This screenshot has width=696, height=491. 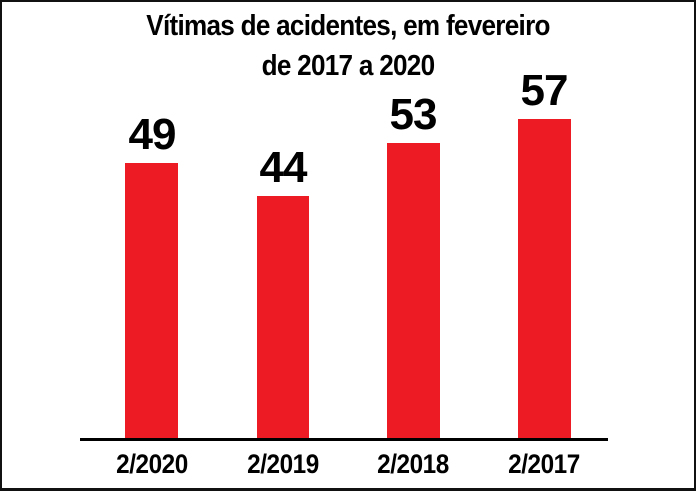 What do you see at coordinates (283, 464) in the screenshot?
I see `x-tick-2019: 2/2019` at bounding box center [283, 464].